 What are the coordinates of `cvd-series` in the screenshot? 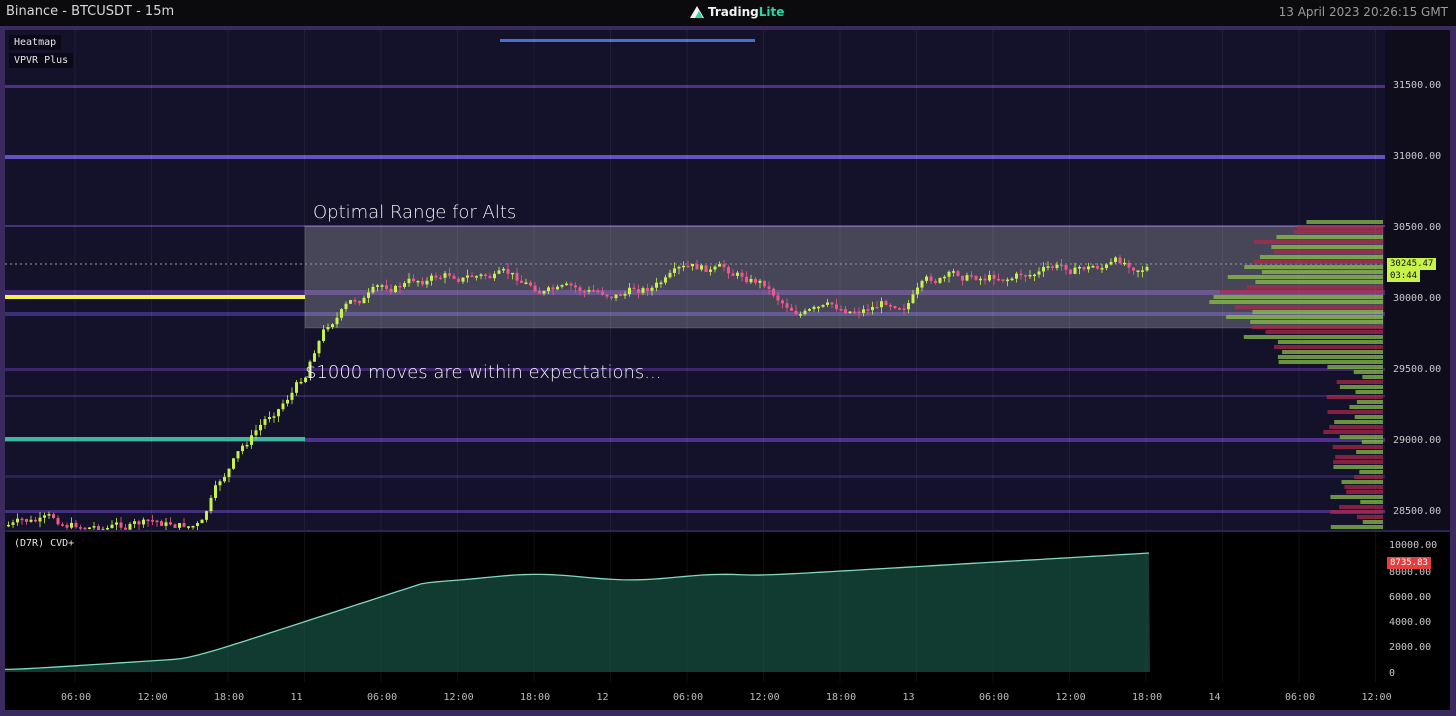 It's located at (577, 612).